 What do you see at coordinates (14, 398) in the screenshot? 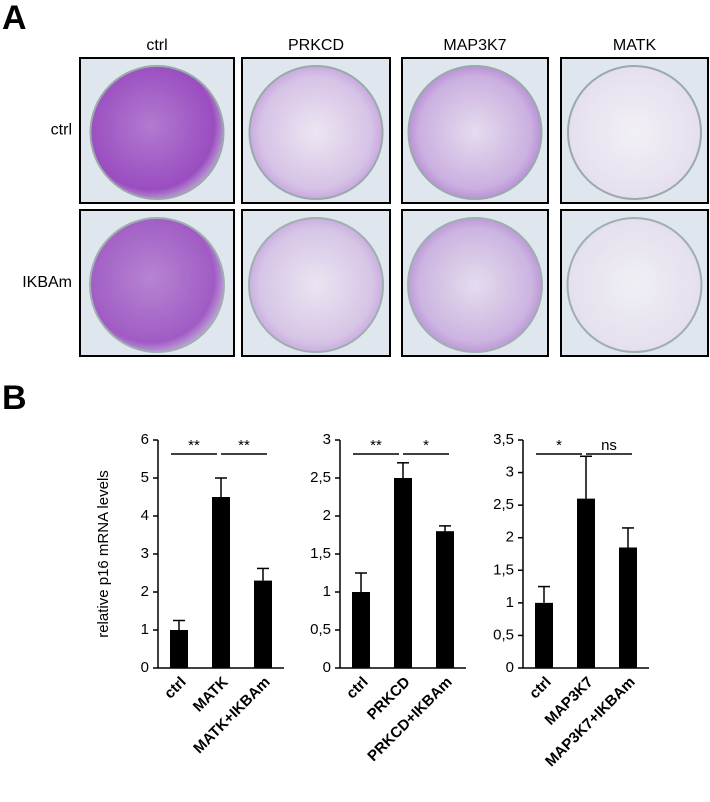
I see `panel-label: B` at bounding box center [14, 398].